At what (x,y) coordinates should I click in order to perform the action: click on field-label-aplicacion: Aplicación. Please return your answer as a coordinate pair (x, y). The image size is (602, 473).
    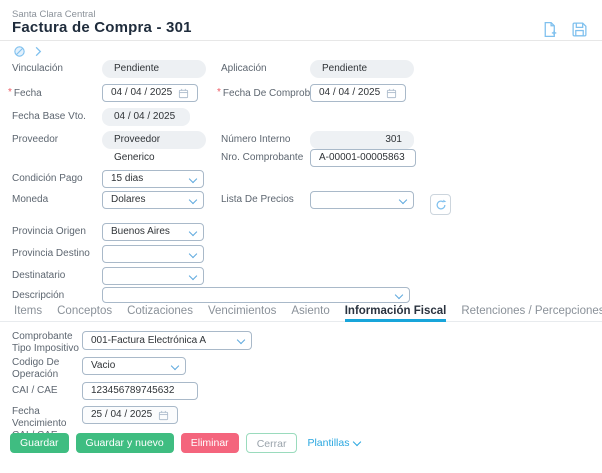
    Looking at the image, I should click on (244, 68).